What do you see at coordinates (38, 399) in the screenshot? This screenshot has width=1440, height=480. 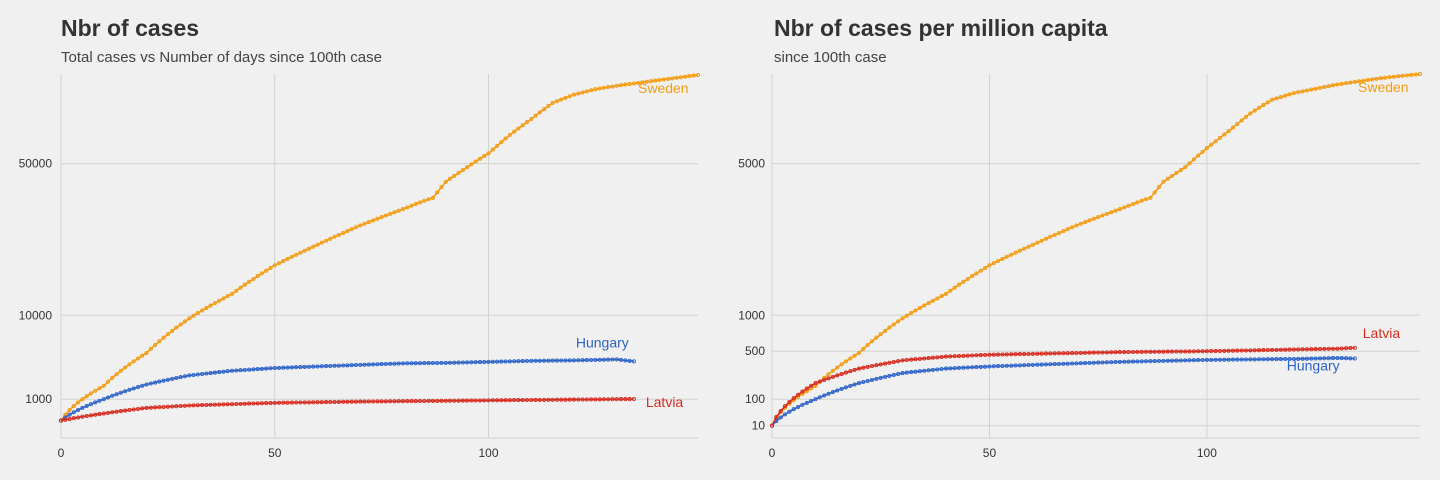 I see `y-tick-label: 1000` at bounding box center [38, 399].